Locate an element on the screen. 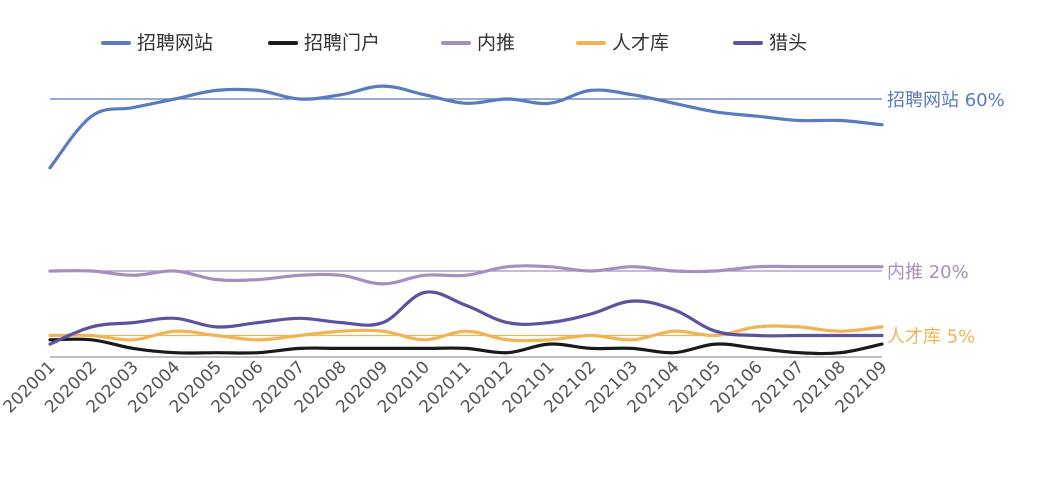 The height and width of the screenshot is (478, 1040). legend-item-4: 人才库 is located at coordinates (622, 43).